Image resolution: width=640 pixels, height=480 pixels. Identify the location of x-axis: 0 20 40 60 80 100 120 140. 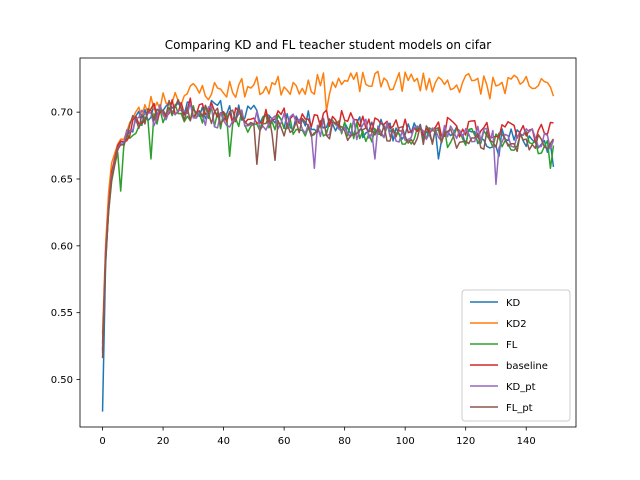
(317, 437).